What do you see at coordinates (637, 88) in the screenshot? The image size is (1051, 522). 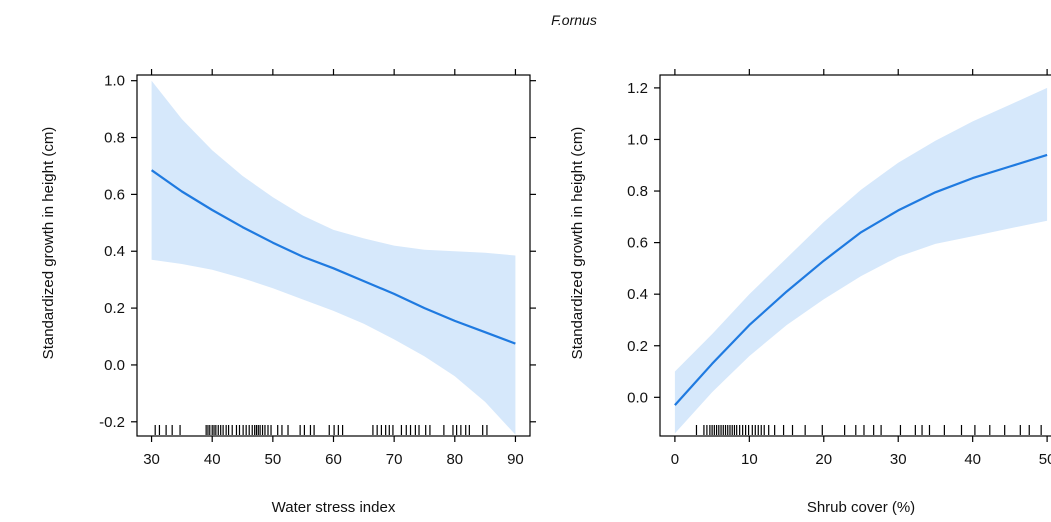 I see `y-tick-label: 1.2` at bounding box center [637, 88].